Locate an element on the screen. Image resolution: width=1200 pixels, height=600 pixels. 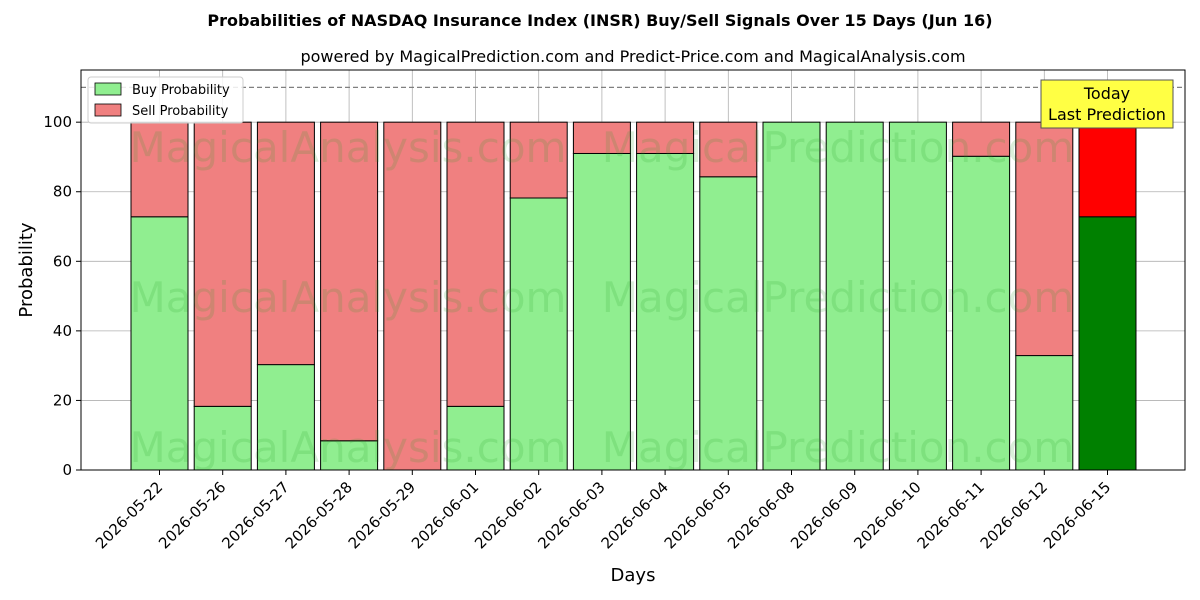
legend-swatch-sell is located at coordinates (108, 110).